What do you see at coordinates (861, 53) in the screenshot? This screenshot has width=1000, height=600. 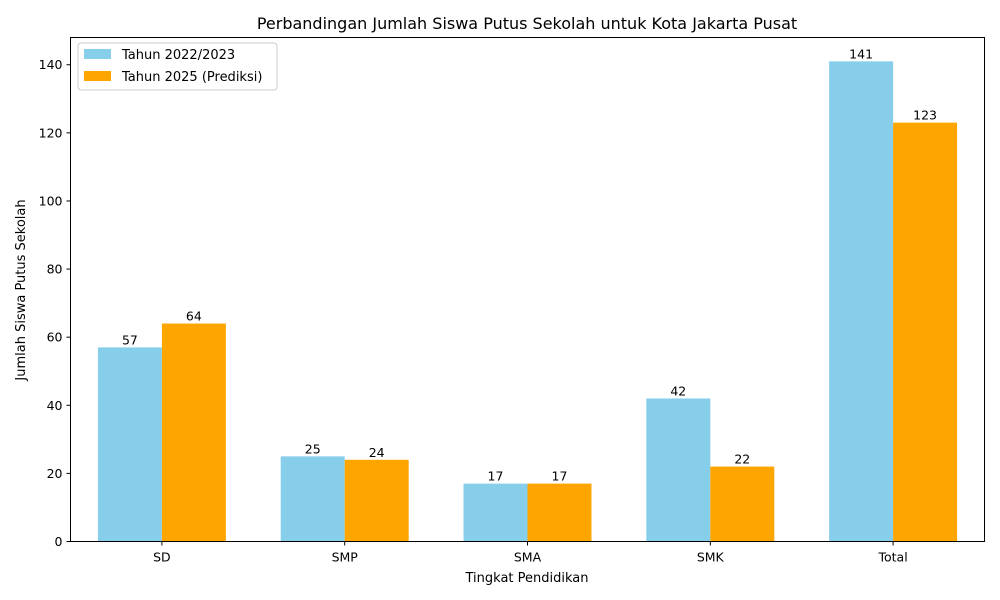 I see `data-label-total-series-1: 141` at bounding box center [861, 53].